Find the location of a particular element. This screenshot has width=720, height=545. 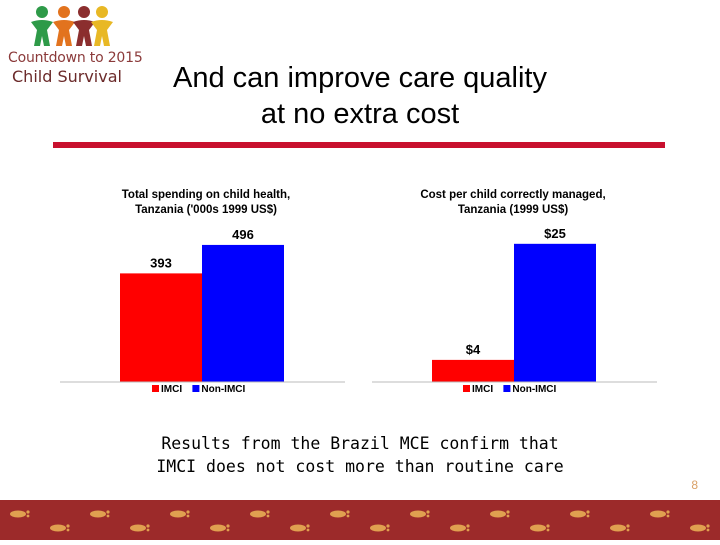

logo-text-line1: Countdown to 2015 is located at coordinates (75, 58).